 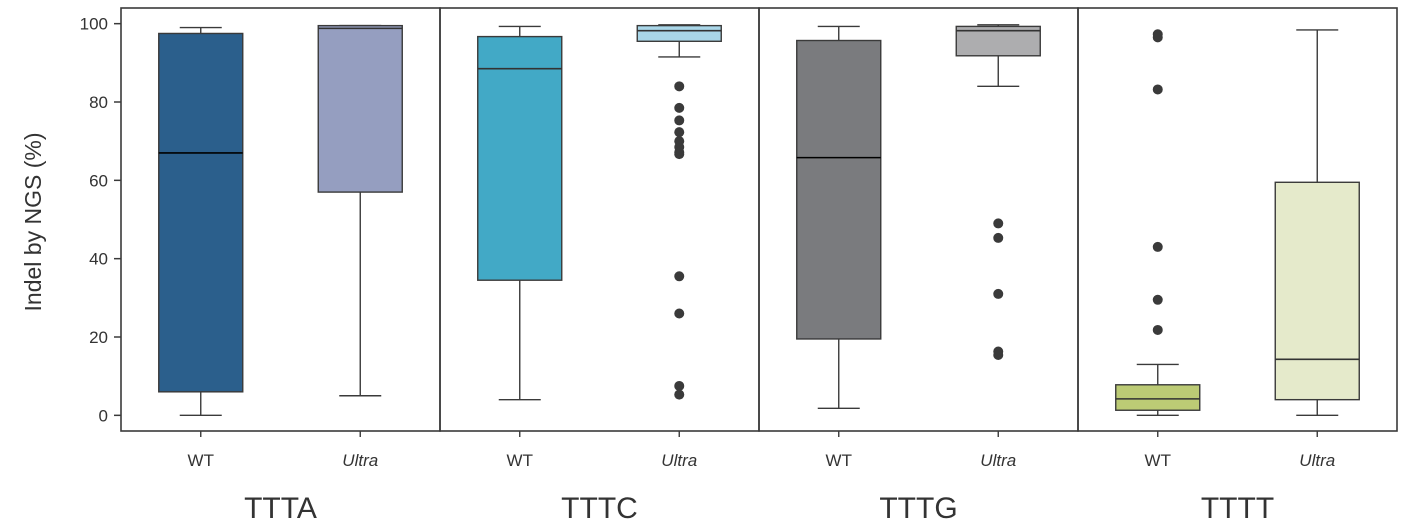 What do you see at coordinates (599, 508) in the screenshot?
I see `group-label: TTTC` at bounding box center [599, 508].